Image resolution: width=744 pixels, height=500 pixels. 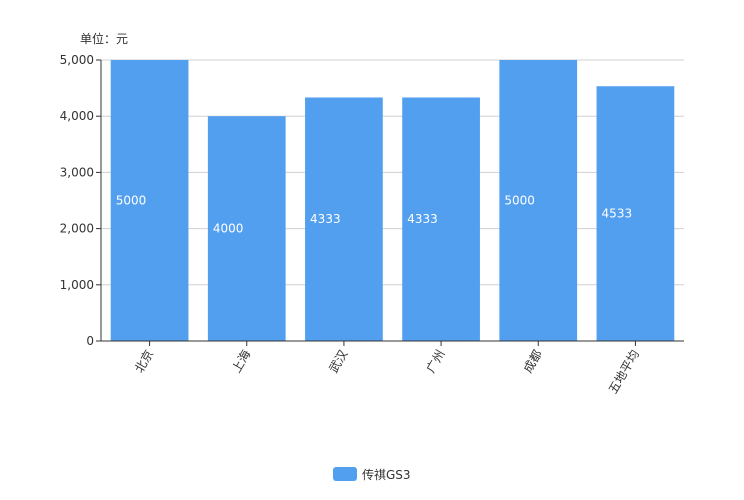 I want to click on x-tick-label: 上海, so click(x=240, y=361).